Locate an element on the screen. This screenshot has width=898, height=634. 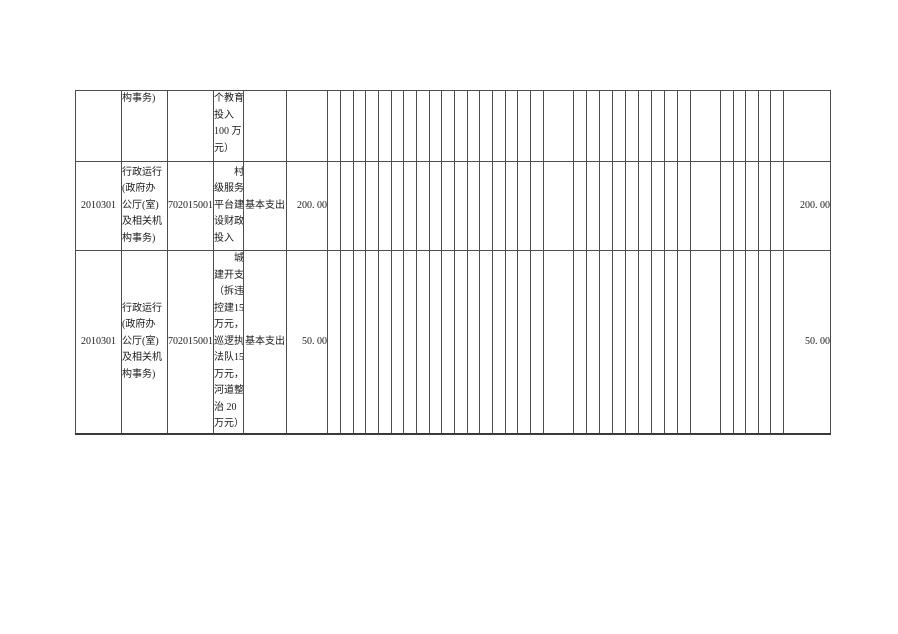
cell-expense-type is located at coordinates (265, 126).